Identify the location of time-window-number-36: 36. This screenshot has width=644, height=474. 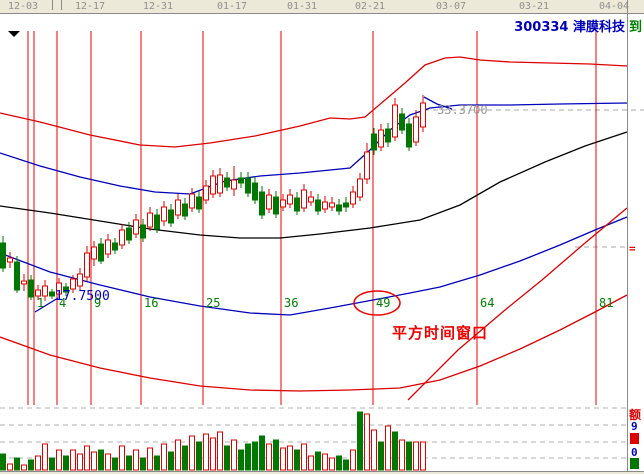
(291, 303).